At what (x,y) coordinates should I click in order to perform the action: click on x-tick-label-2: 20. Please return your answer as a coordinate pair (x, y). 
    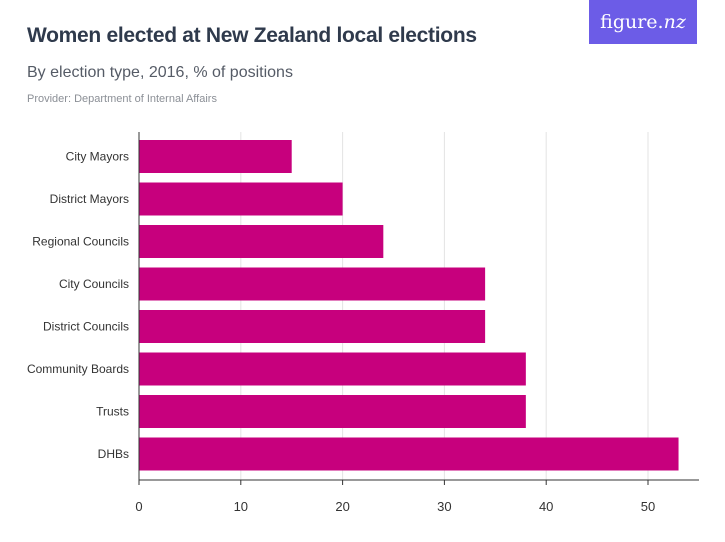
    Looking at the image, I should click on (342, 506).